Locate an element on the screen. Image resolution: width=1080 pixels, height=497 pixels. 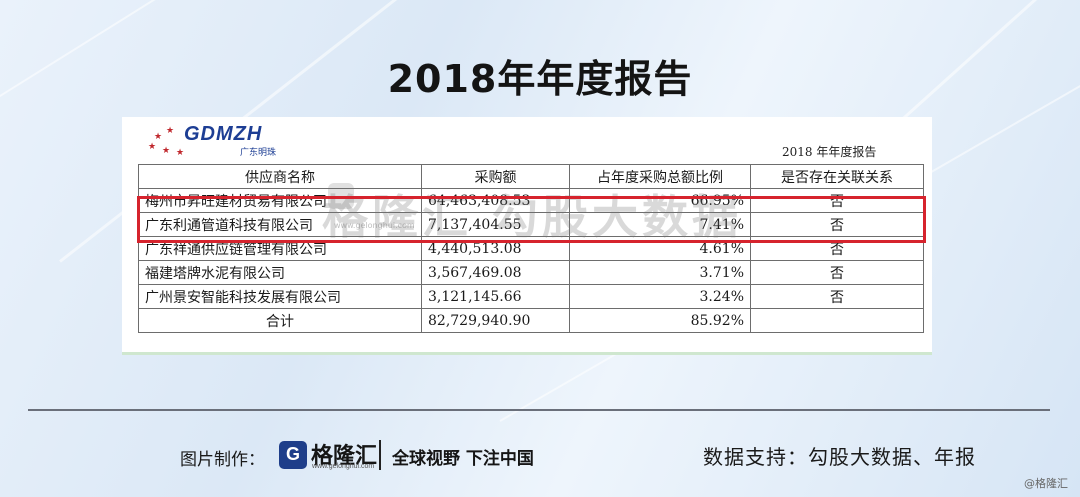
column-header: 采购额 is located at coordinates (495, 176).